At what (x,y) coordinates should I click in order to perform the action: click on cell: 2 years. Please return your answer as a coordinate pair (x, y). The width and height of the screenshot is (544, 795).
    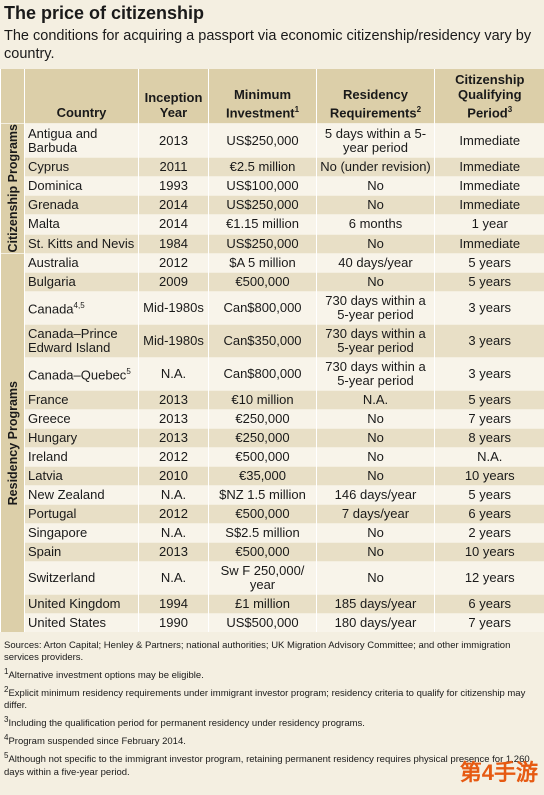
    Looking at the image, I should click on (489, 532).